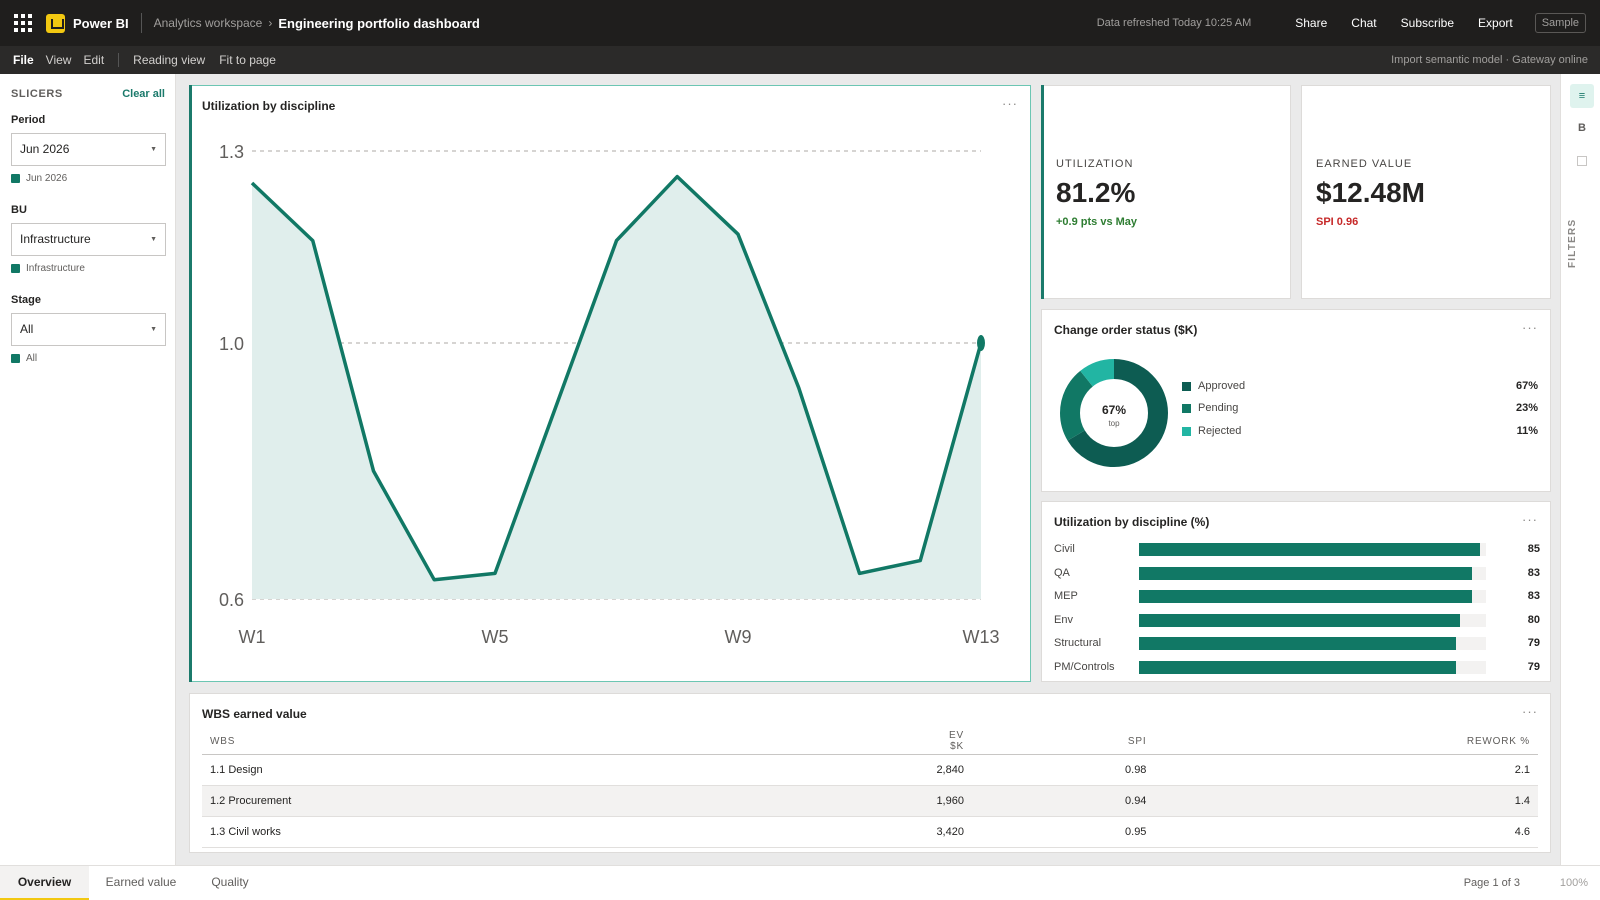  I want to click on bu-dropdown: Infrastructure ▼, so click(88, 239).